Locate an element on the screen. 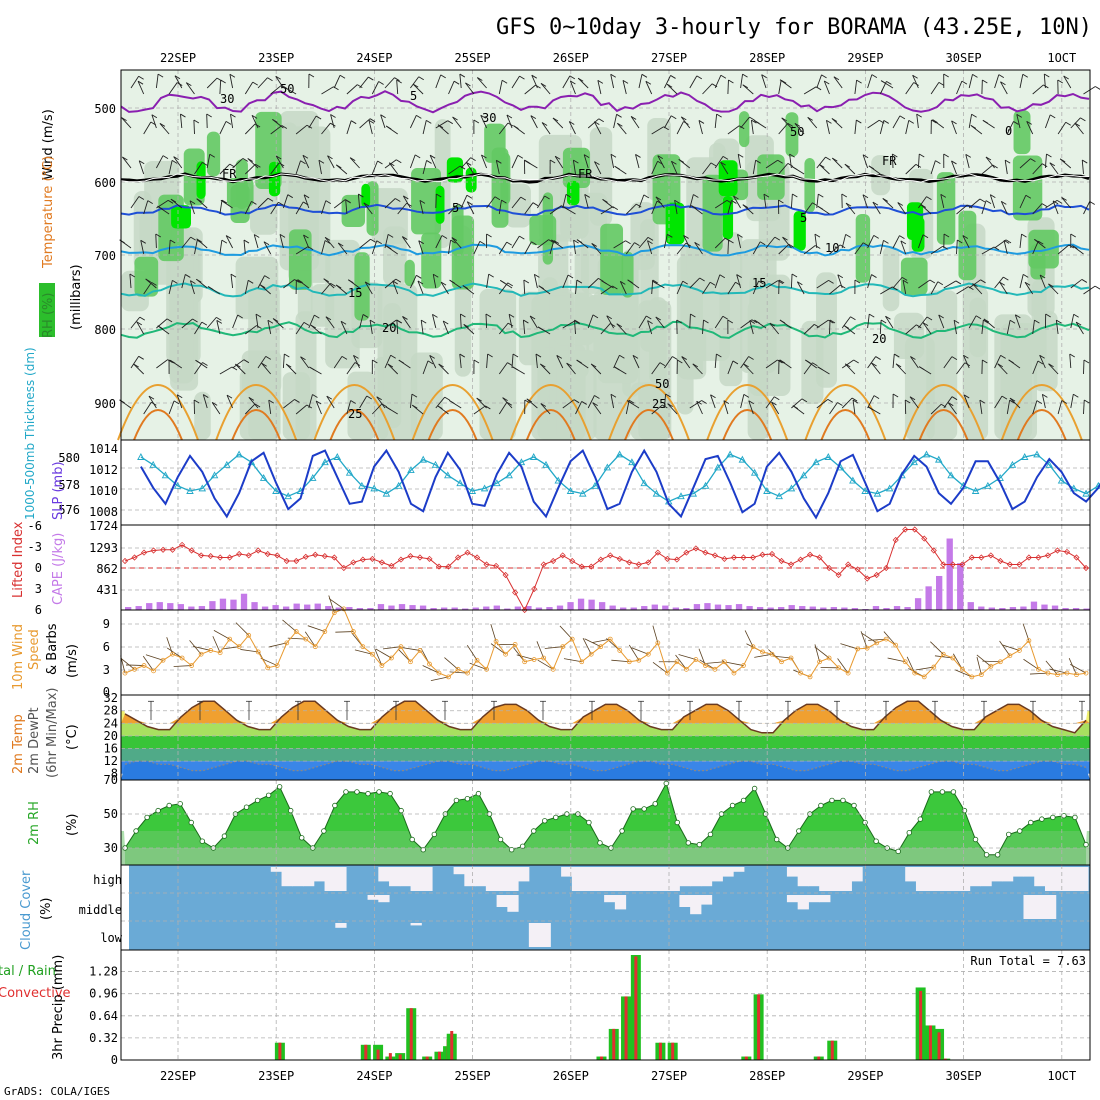 This screenshot has width=1100, height=1100. cloud-cell-middle is located at coordinates (384, 899).